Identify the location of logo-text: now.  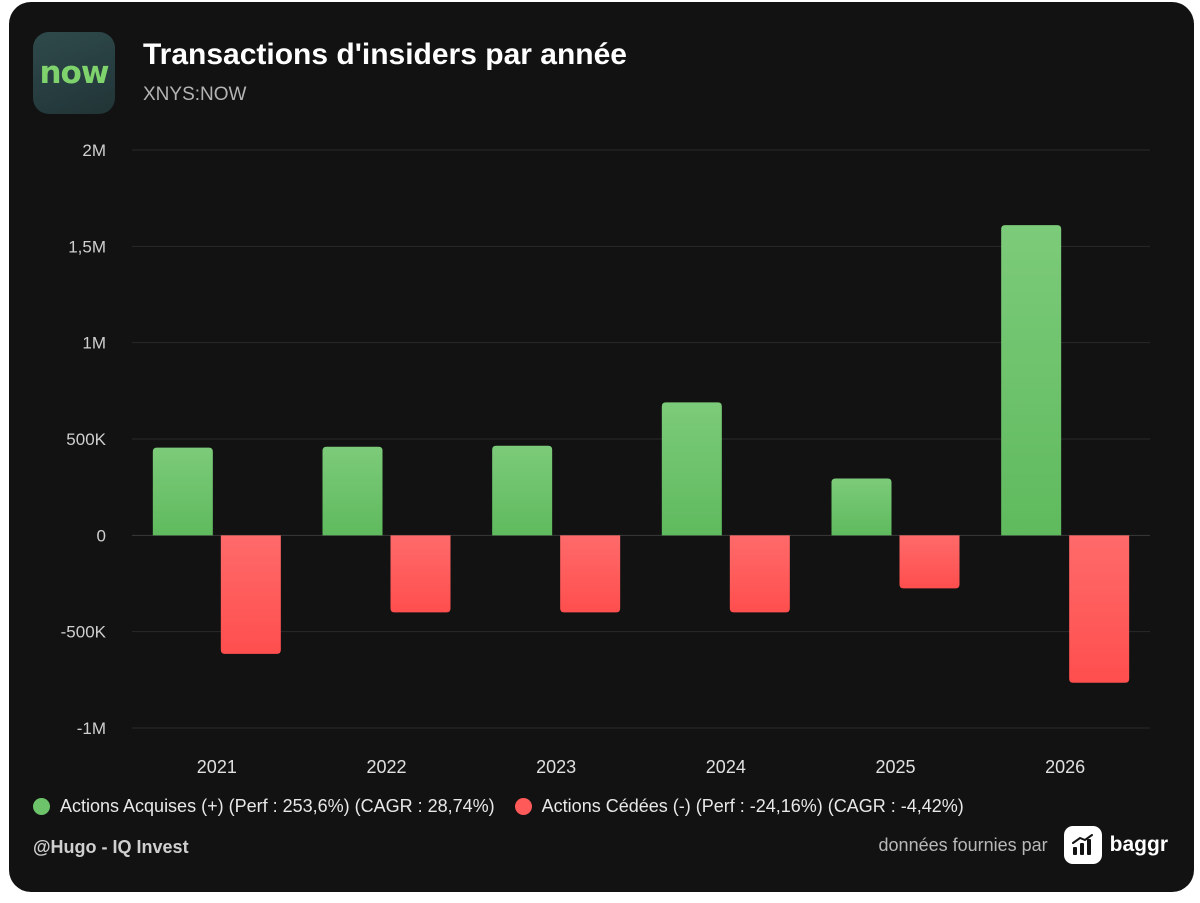
(74, 73).